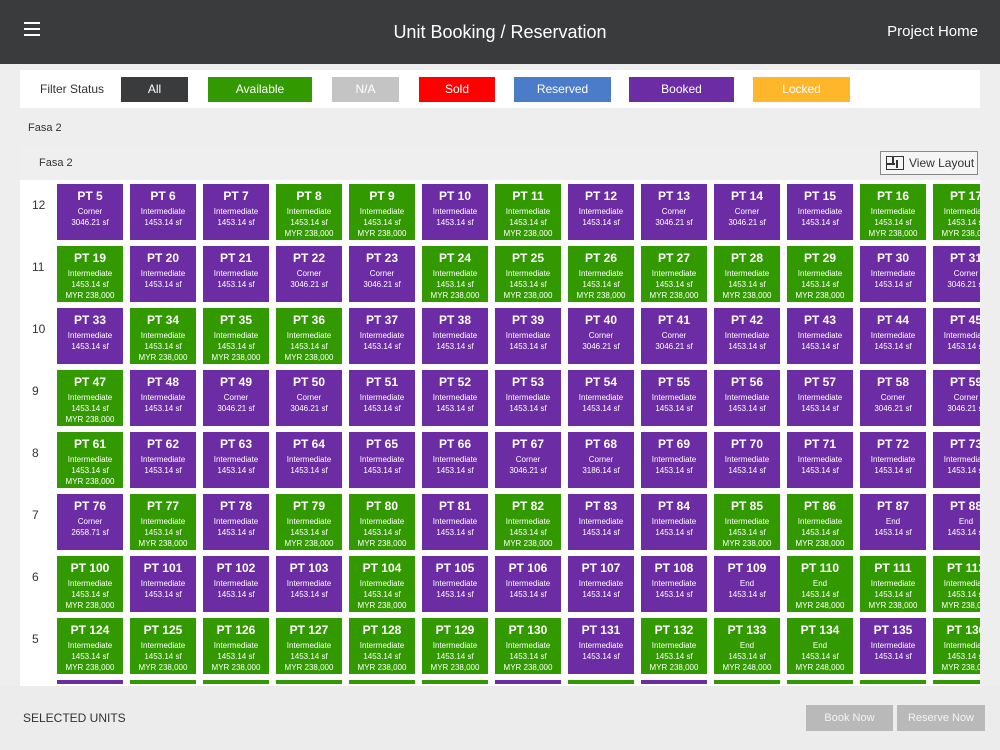 The height and width of the screenshot is (750, 1000). I want to click on unit-tile: PT 86 Intermediate 1453.14 sf MYR 238,000, so click(820, 522).